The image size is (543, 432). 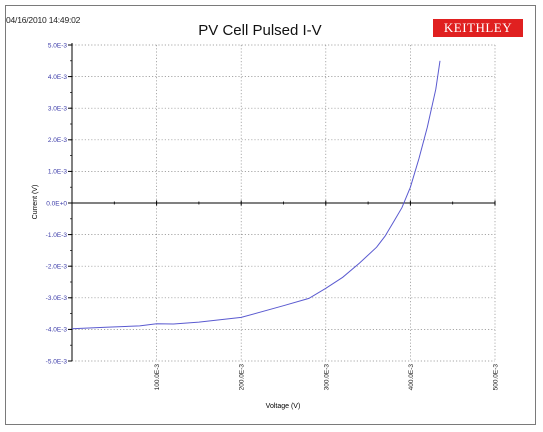 I want to click on y-tick-label: 0.0E+0, so click(x=56, y=203).